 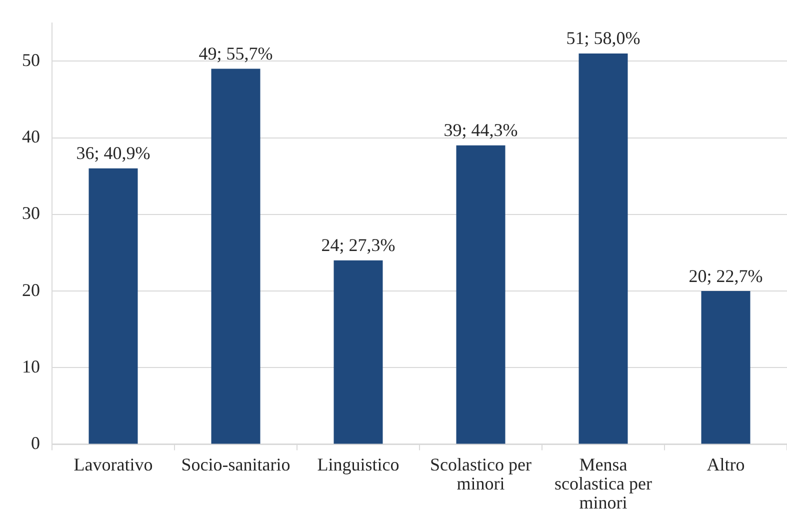 I want to click on data-label: 49; 55,7%, so click(x=235, y=54).